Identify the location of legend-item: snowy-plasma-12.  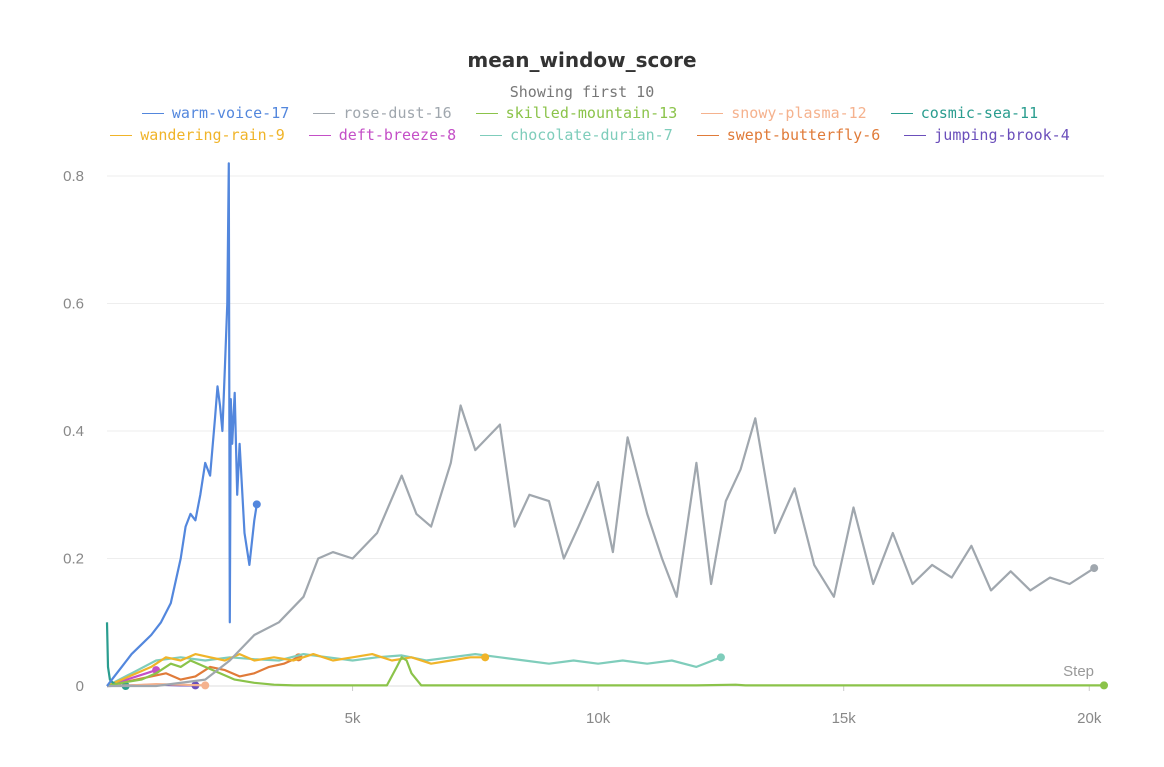
(784, 113).